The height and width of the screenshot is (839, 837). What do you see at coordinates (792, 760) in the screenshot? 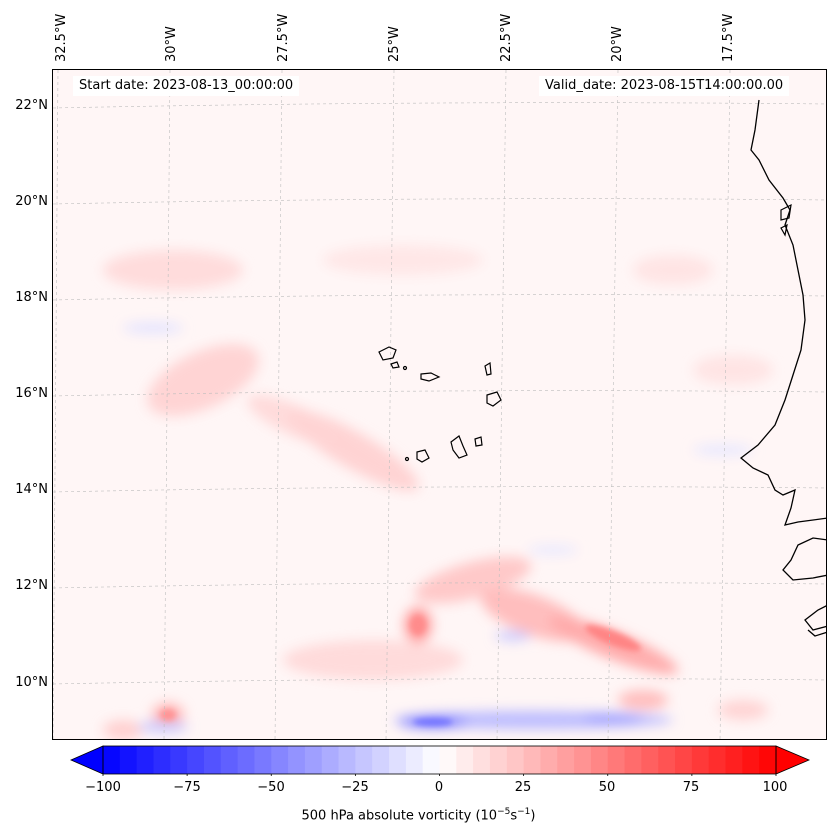
I see `colorbar-arrow-max` at bounding box center [792, 760].